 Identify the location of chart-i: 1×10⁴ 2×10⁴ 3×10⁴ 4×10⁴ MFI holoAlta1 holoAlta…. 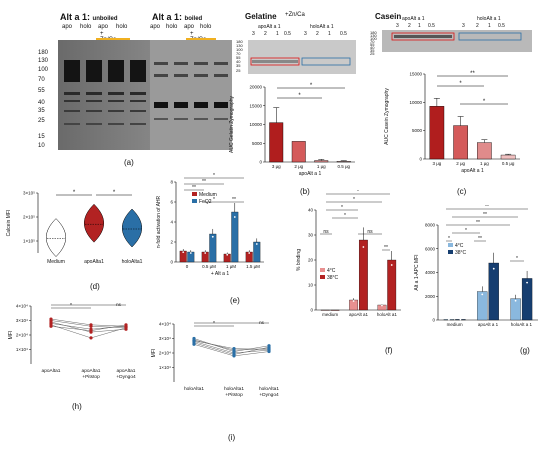
(215, 359).